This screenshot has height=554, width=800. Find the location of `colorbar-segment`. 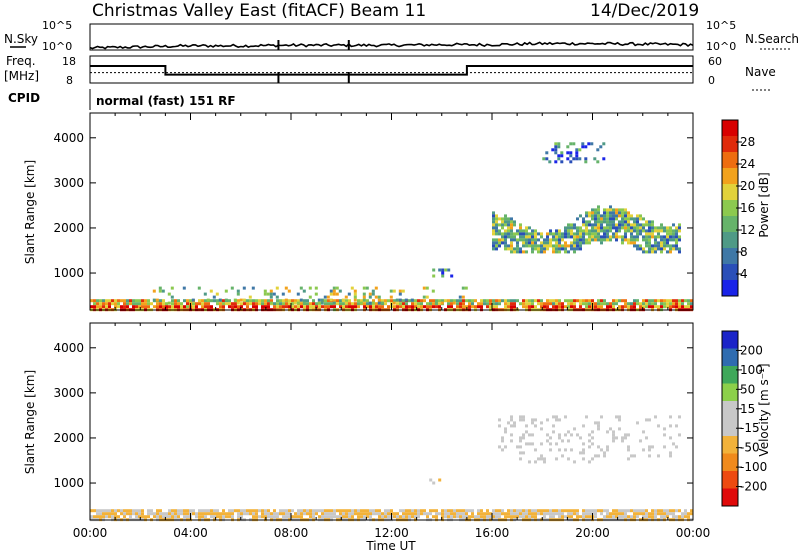

colorbar-segment is located at coordinates (730, 256).